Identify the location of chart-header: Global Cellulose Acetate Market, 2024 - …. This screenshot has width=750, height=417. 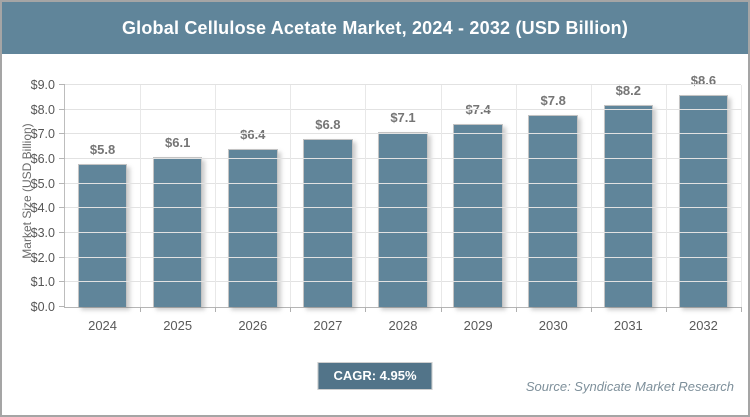
(375, 28).